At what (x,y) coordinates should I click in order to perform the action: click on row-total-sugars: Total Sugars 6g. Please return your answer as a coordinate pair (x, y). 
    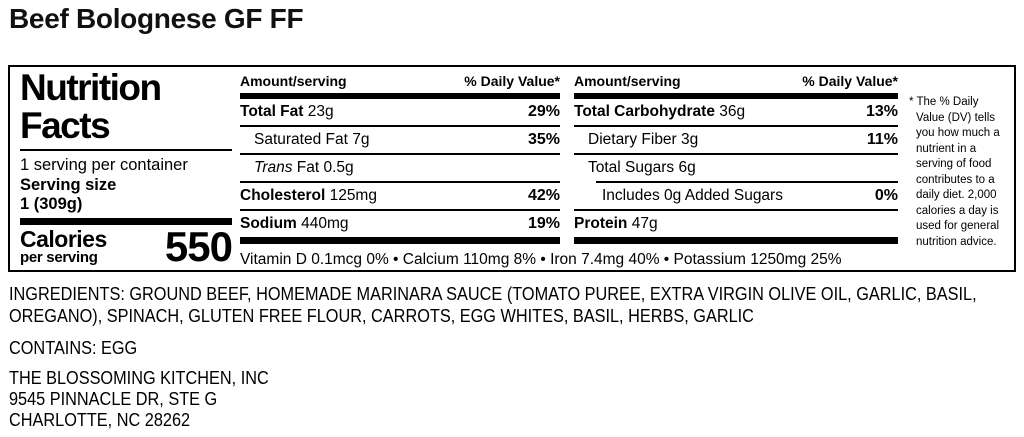
    Looking at the image, I should click on (736, 168).